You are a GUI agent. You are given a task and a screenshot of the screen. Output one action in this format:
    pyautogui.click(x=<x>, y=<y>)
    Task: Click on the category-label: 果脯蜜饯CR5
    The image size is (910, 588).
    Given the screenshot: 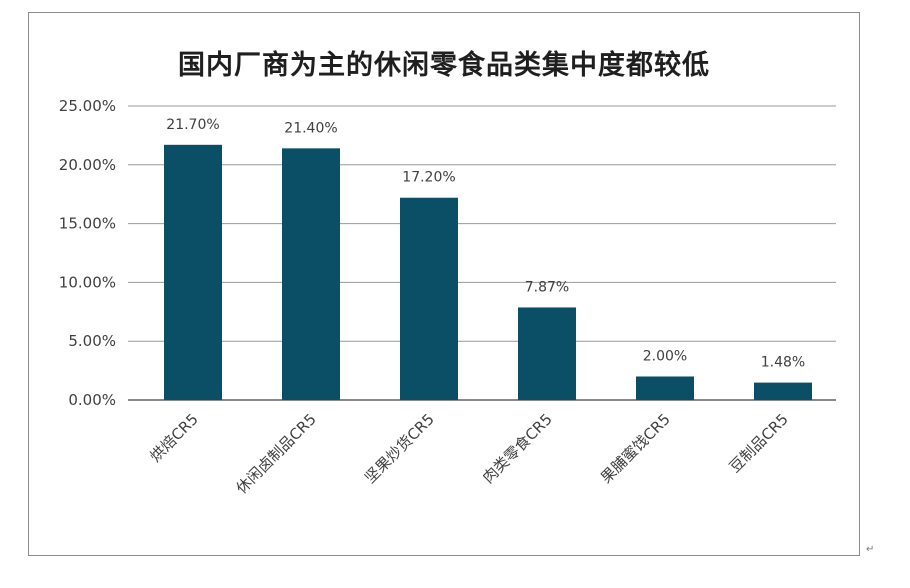 What is the action you would take?
    pyautogui.click(x=635, y=448)
    